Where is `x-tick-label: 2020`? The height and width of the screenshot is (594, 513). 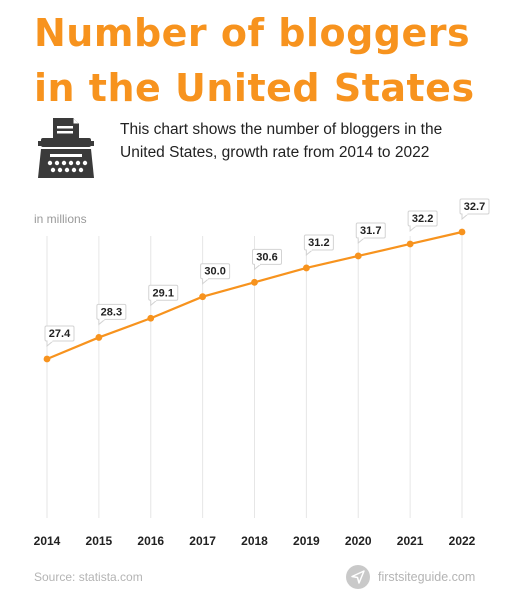
x-tick-label: 2020 is located at coordinates (358, 541).